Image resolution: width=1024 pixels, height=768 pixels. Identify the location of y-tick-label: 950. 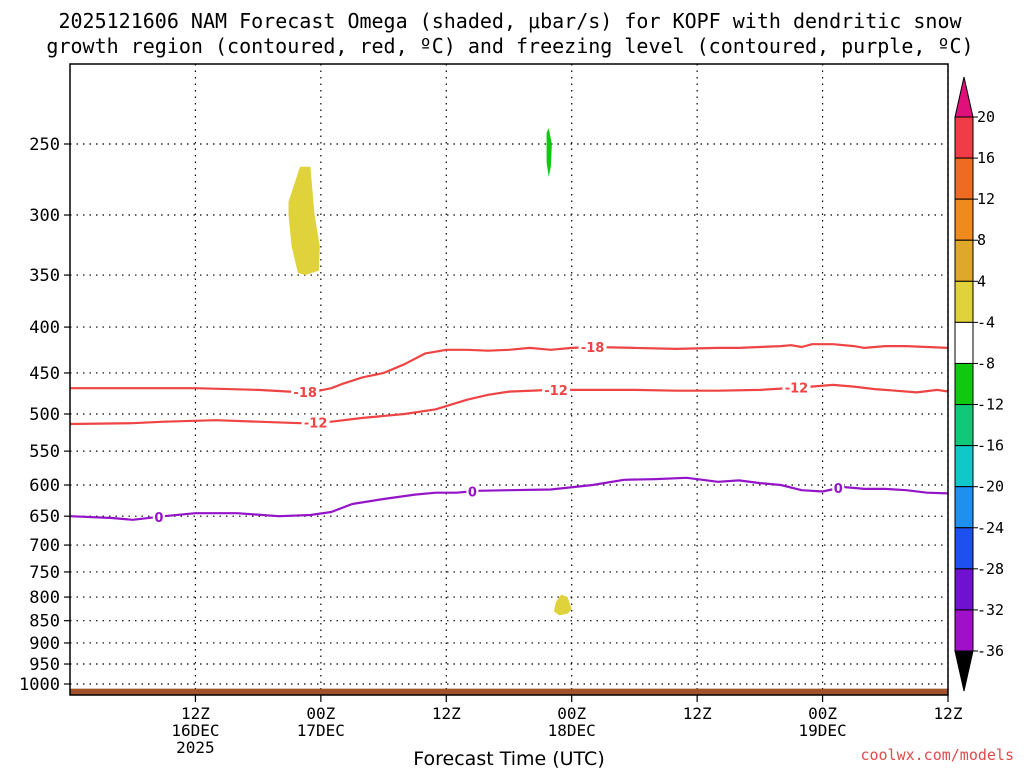
(44, 665).